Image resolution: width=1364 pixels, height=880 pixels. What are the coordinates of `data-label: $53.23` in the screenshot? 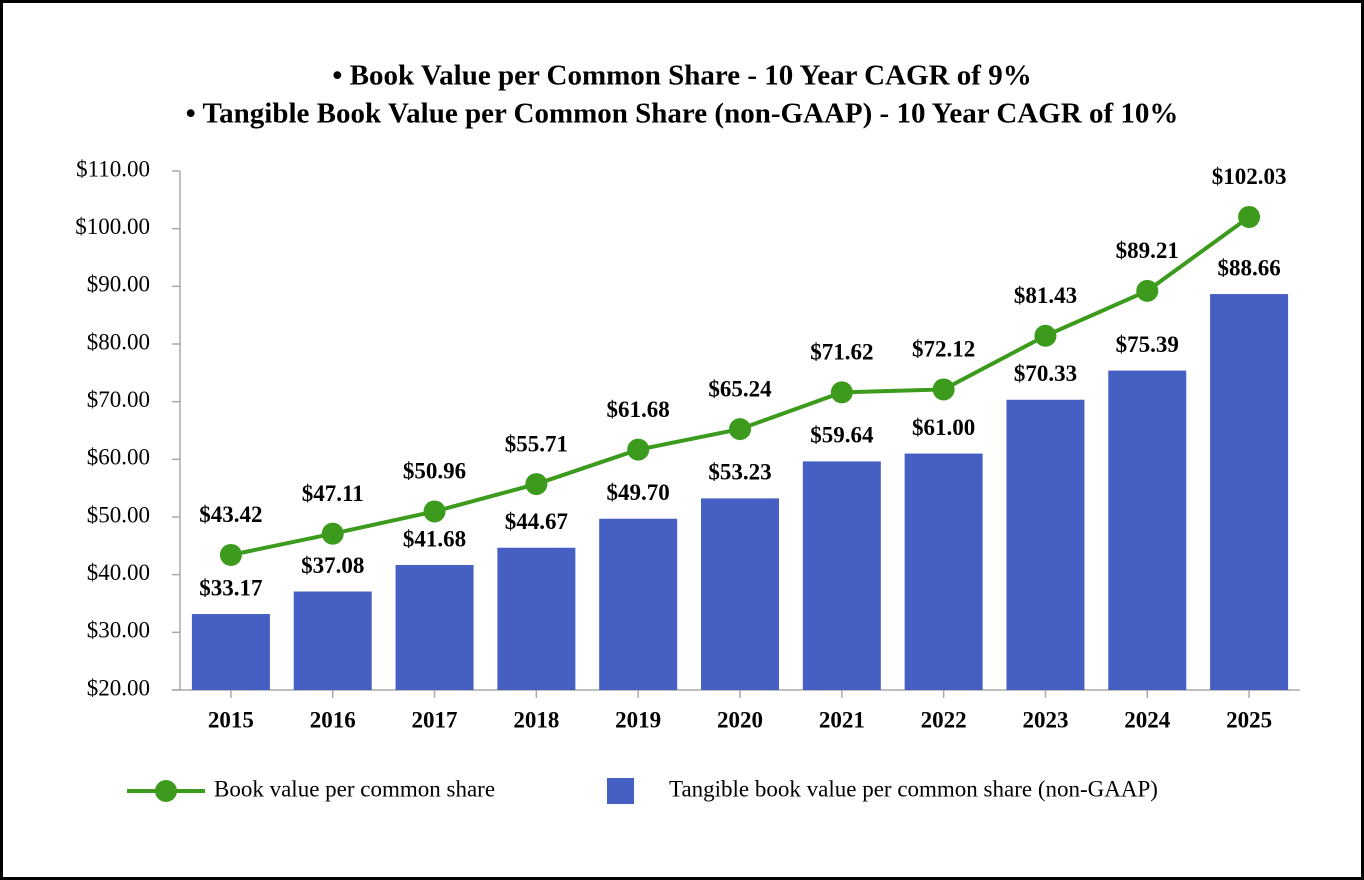 It's located at (739, 472).